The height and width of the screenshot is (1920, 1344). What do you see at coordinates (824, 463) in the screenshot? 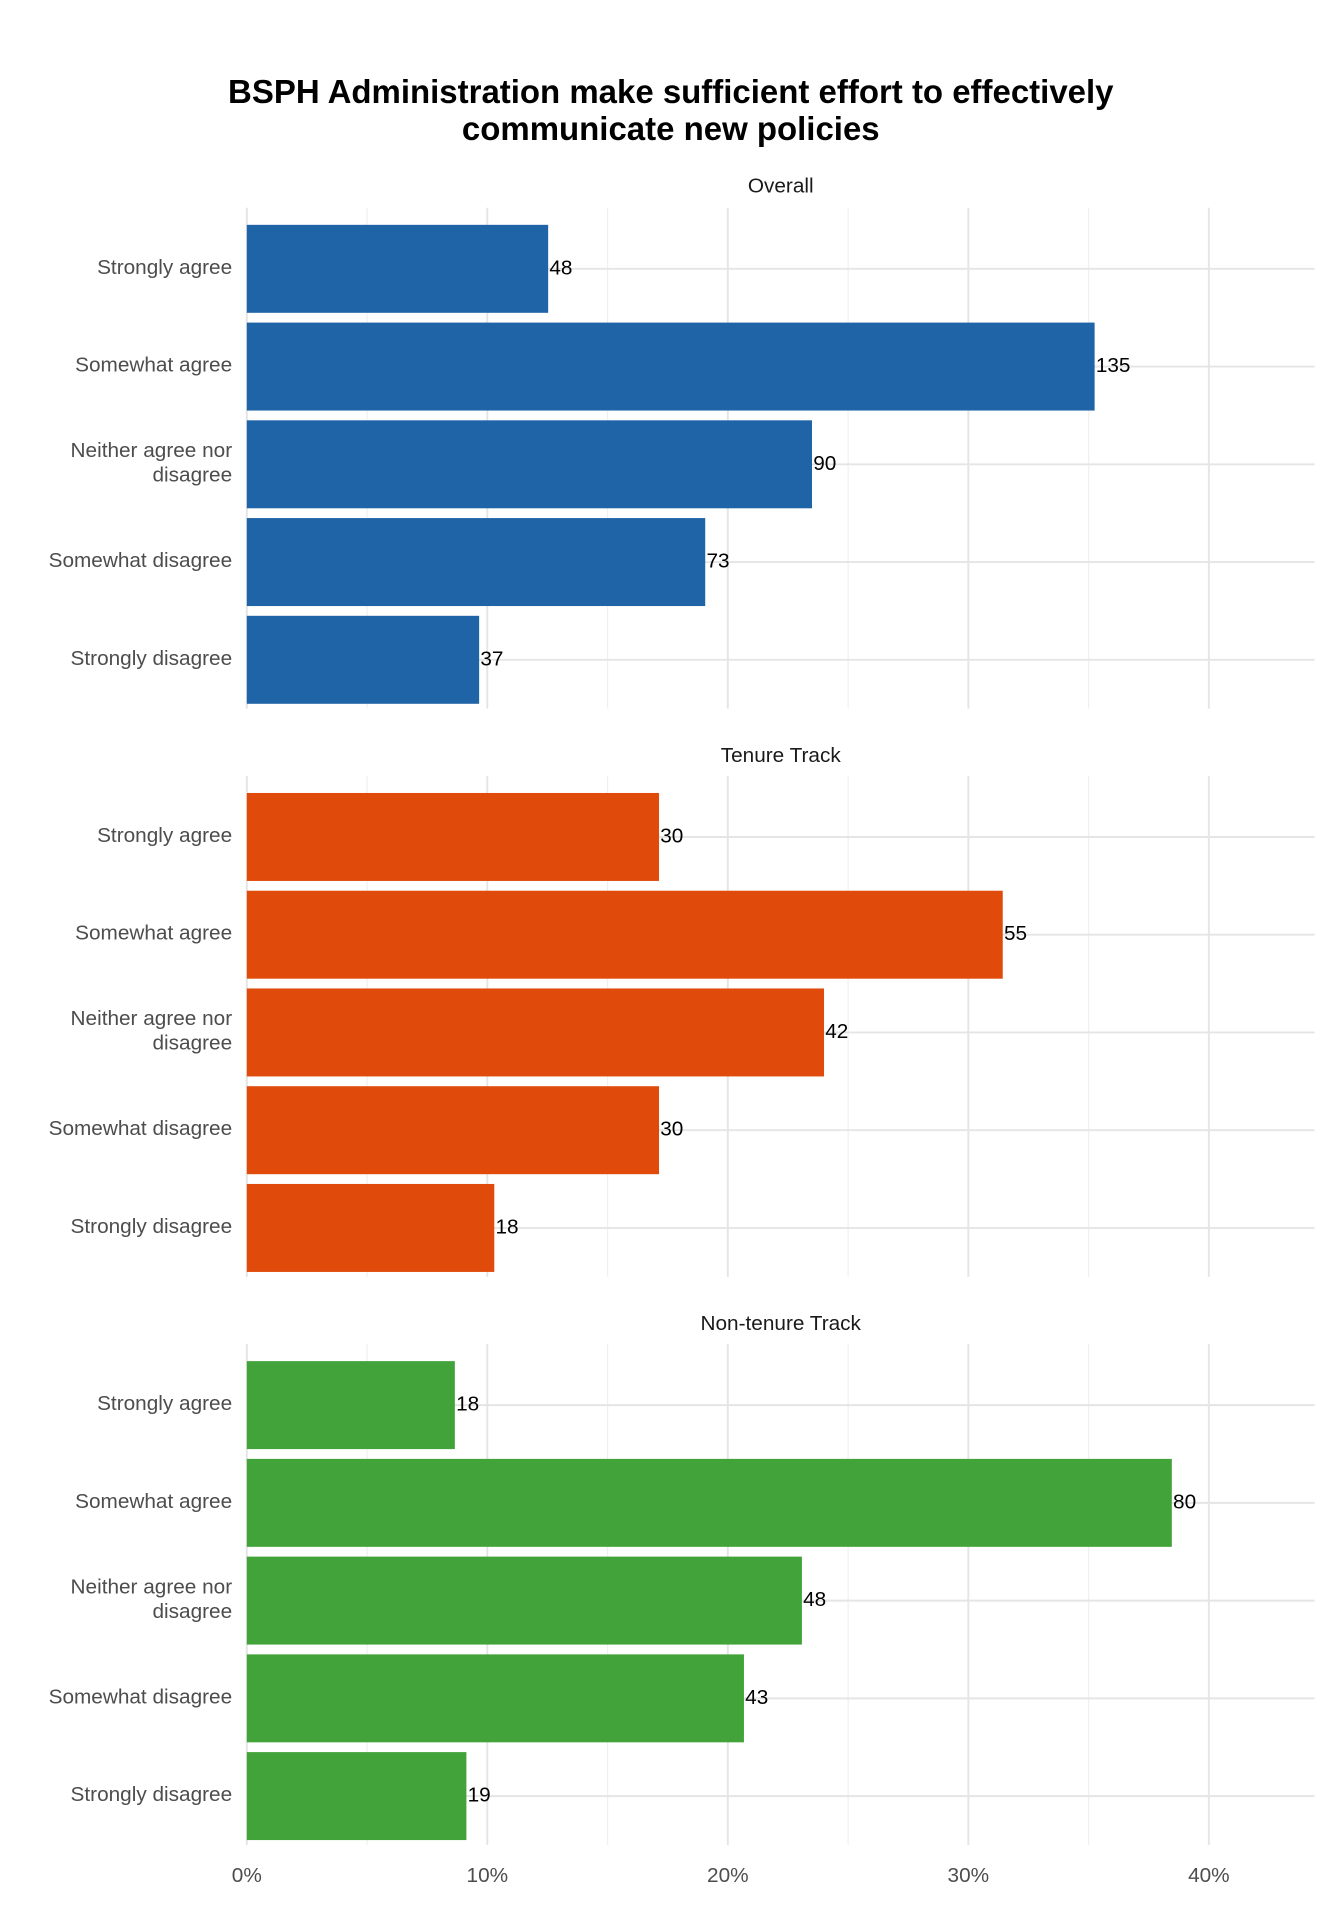
I see `value-label: 90` at bounding box center [824, 463].